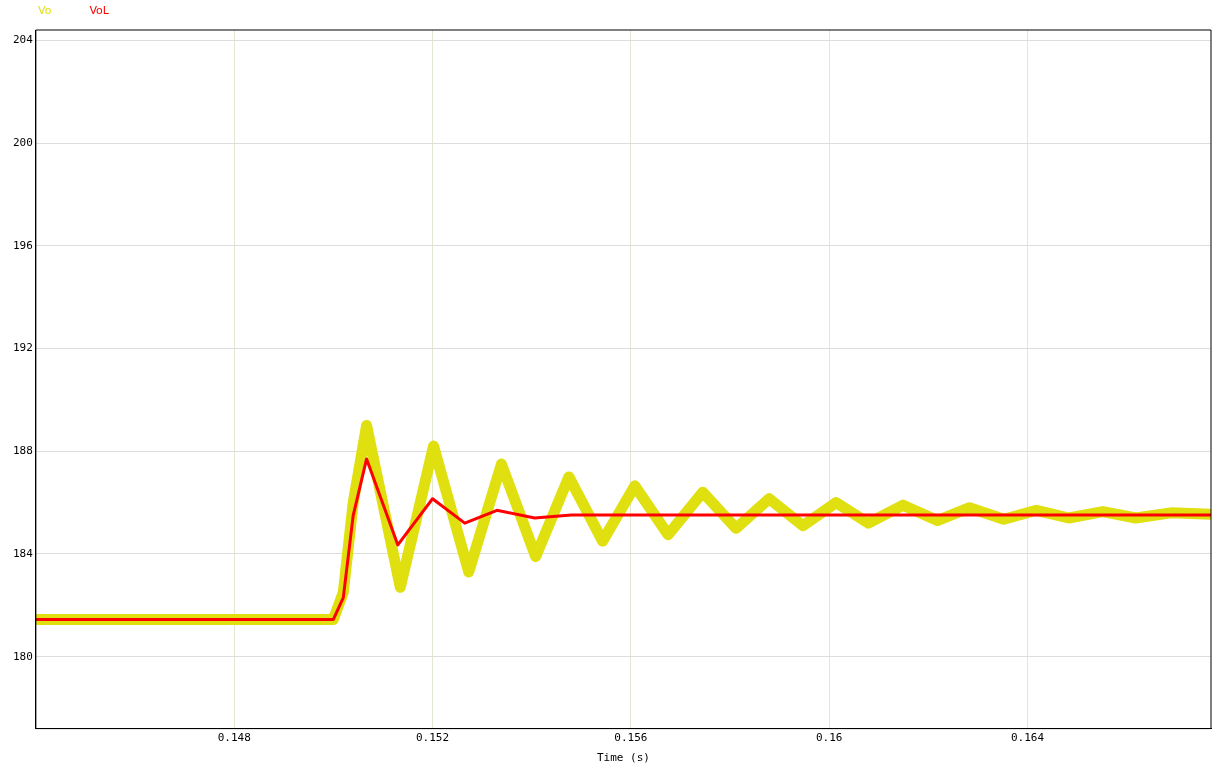 The height and width of the screenshot is (769, 1213). Describe the element at coordinates (23, 553) in the screenshot. I see `y-tick-label: 184` at that location.